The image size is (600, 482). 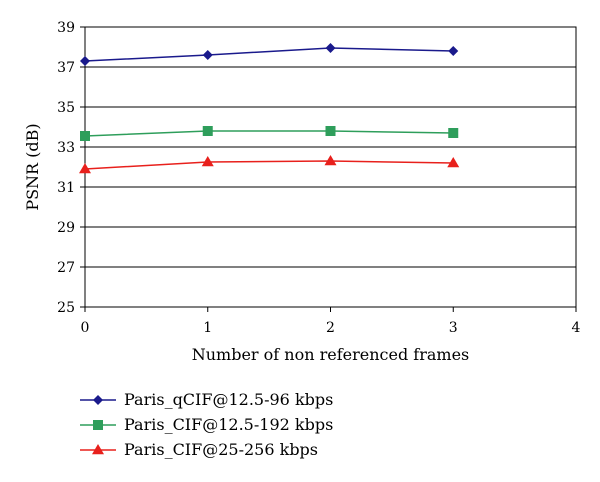 What do you see at coordinates (66, 108) in the screenshot?
I see `y-tick-label: 35` at bounding box center [66, 108].